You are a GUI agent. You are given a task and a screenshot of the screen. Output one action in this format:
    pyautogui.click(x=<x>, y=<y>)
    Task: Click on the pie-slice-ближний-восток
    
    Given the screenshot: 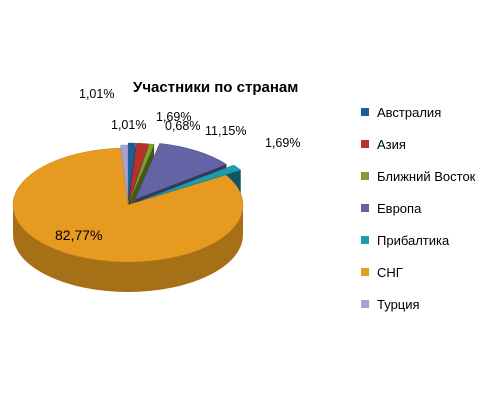 What is the action you would take?
    pyautogui.click(x=142, y=172)
    